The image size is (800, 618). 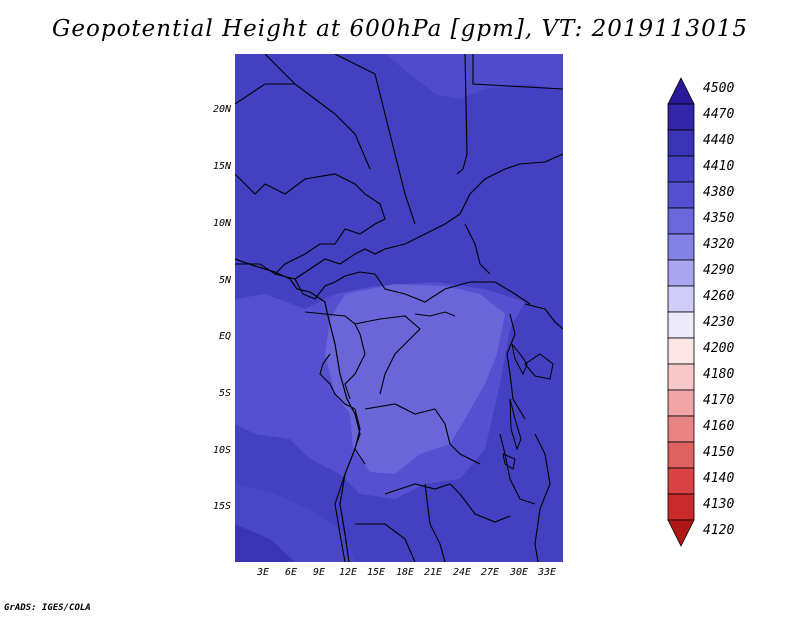 I want to click on y-tick-15n: 15N, so click(x=221, y=166).